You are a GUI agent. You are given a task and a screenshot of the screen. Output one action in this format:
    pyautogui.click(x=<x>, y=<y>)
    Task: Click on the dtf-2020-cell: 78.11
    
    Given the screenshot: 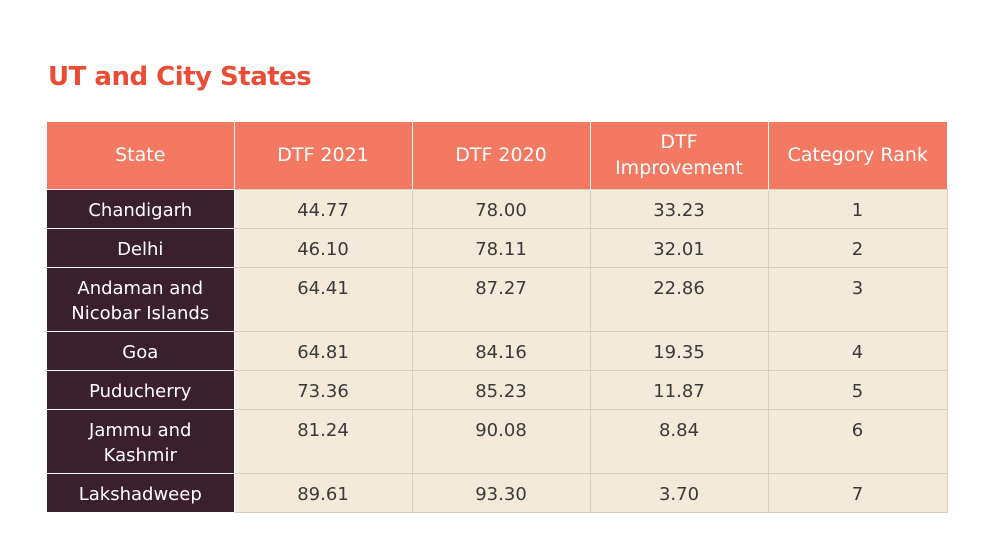 What is the action you would take?
    pyautogui.click(x=501, y=247)
    